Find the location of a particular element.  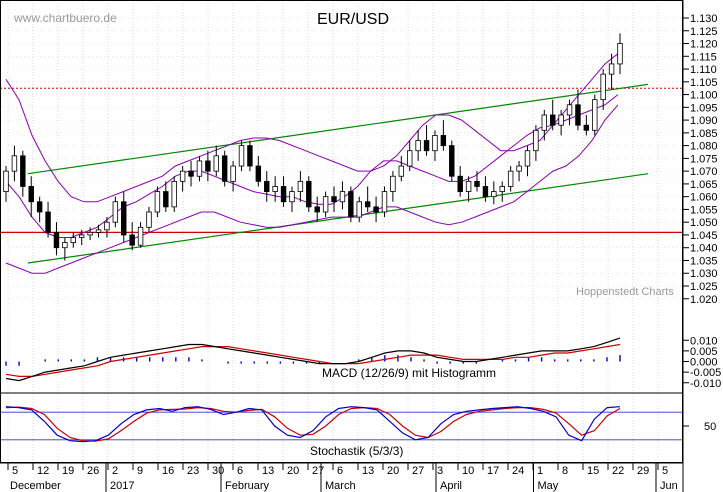

x-tick-label: 13 is located at coordinates (268, 471).